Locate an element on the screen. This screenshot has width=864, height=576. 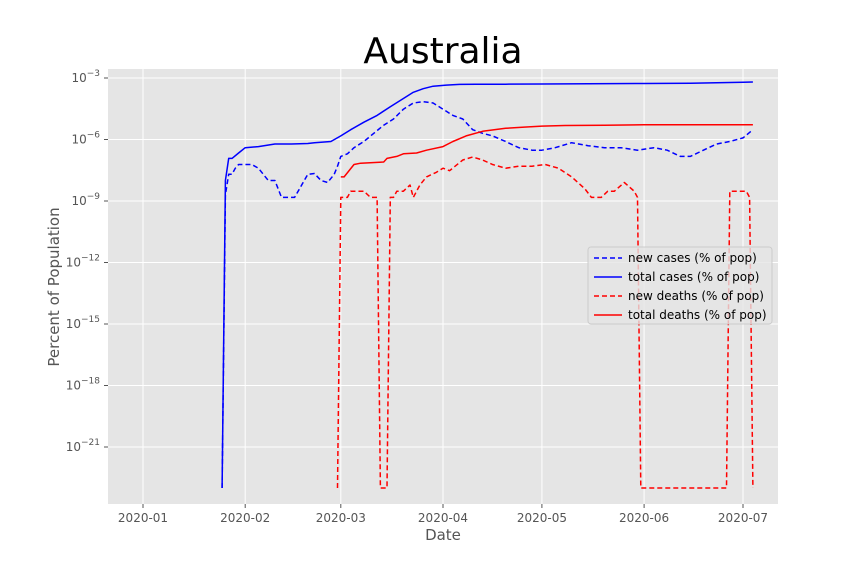
y-tick-label: 10⁻⁹ is located at coordinates (85, 200).